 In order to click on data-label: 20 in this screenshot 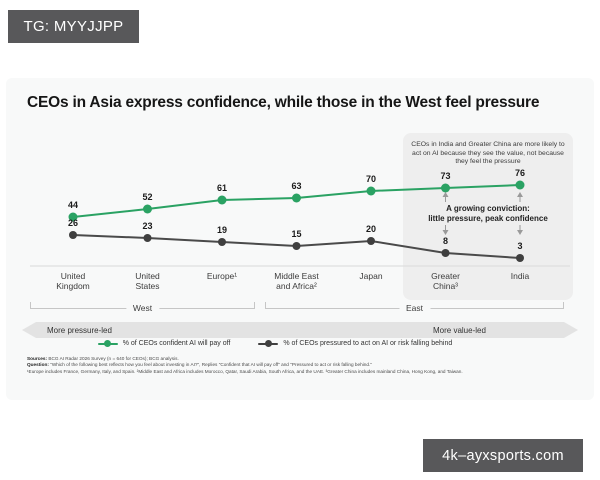, I will do `click(370, 229)`.